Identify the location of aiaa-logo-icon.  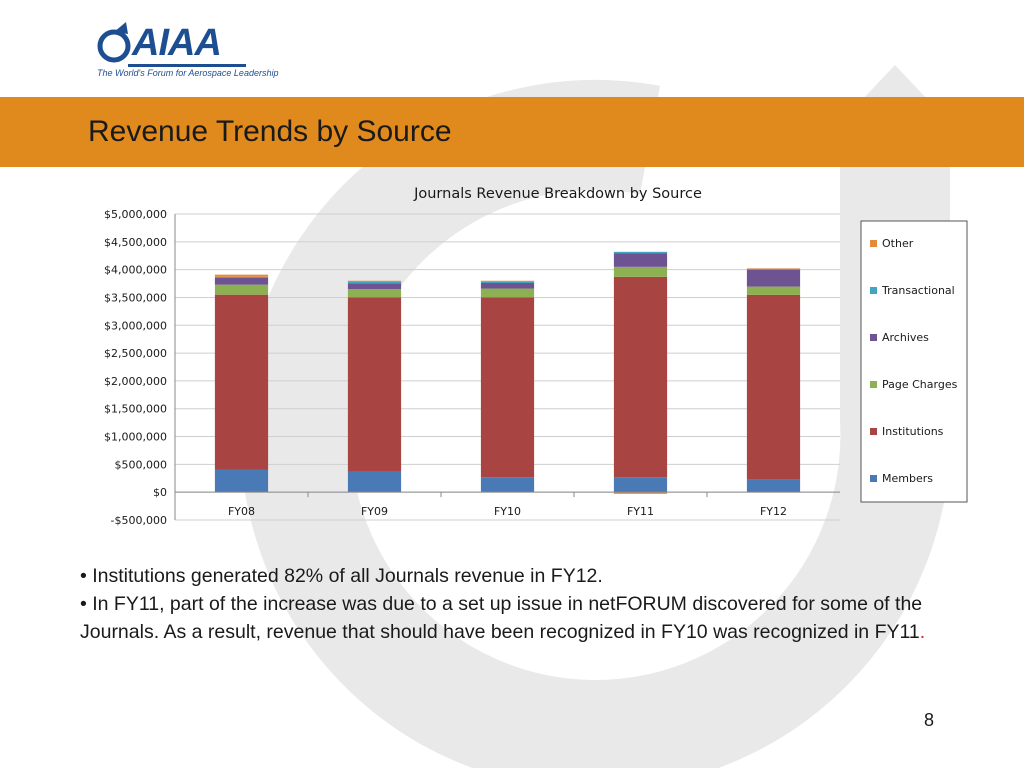
(171, 44).